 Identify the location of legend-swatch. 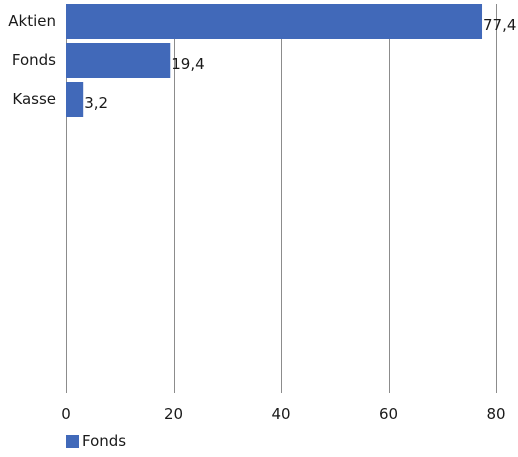
(72, 441).